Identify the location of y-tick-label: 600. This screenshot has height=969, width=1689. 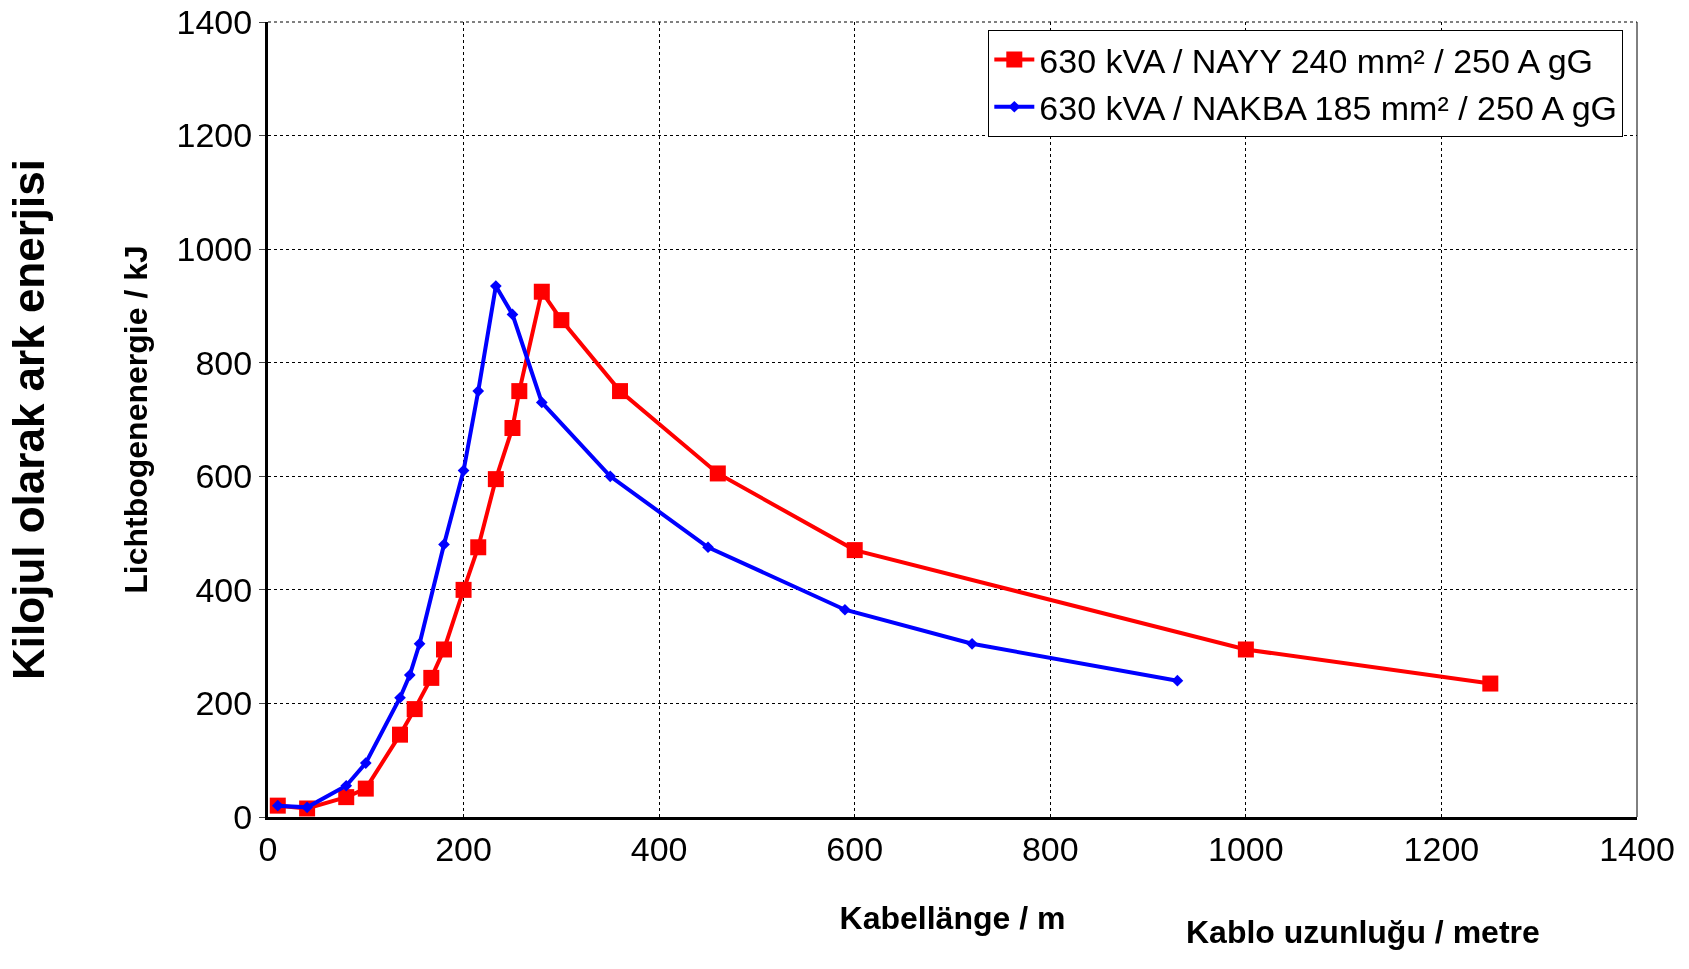
(224, 476).